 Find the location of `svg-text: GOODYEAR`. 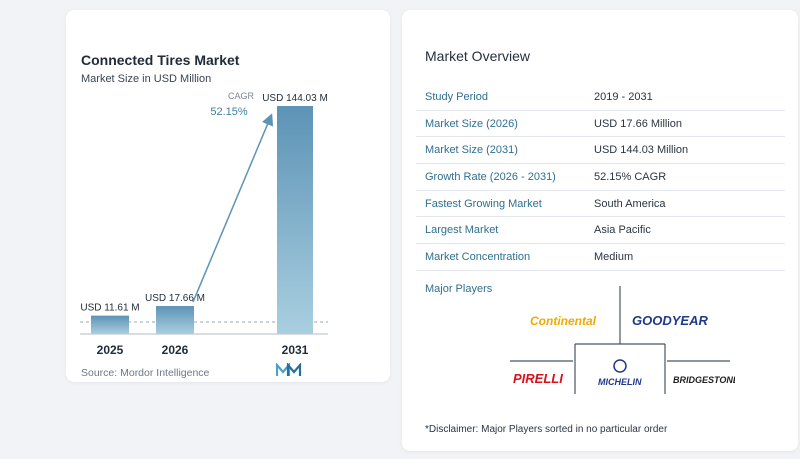

svg-text: GOODYEAR is located at coordinates (670, 320).